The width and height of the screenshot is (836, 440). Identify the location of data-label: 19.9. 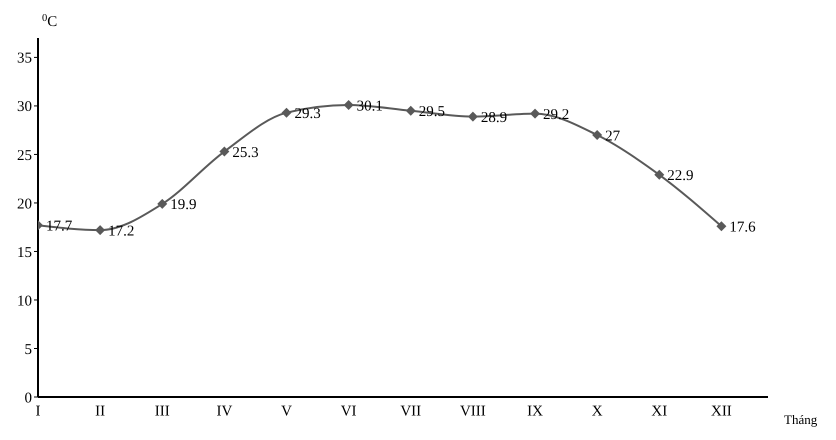
(183, 205).